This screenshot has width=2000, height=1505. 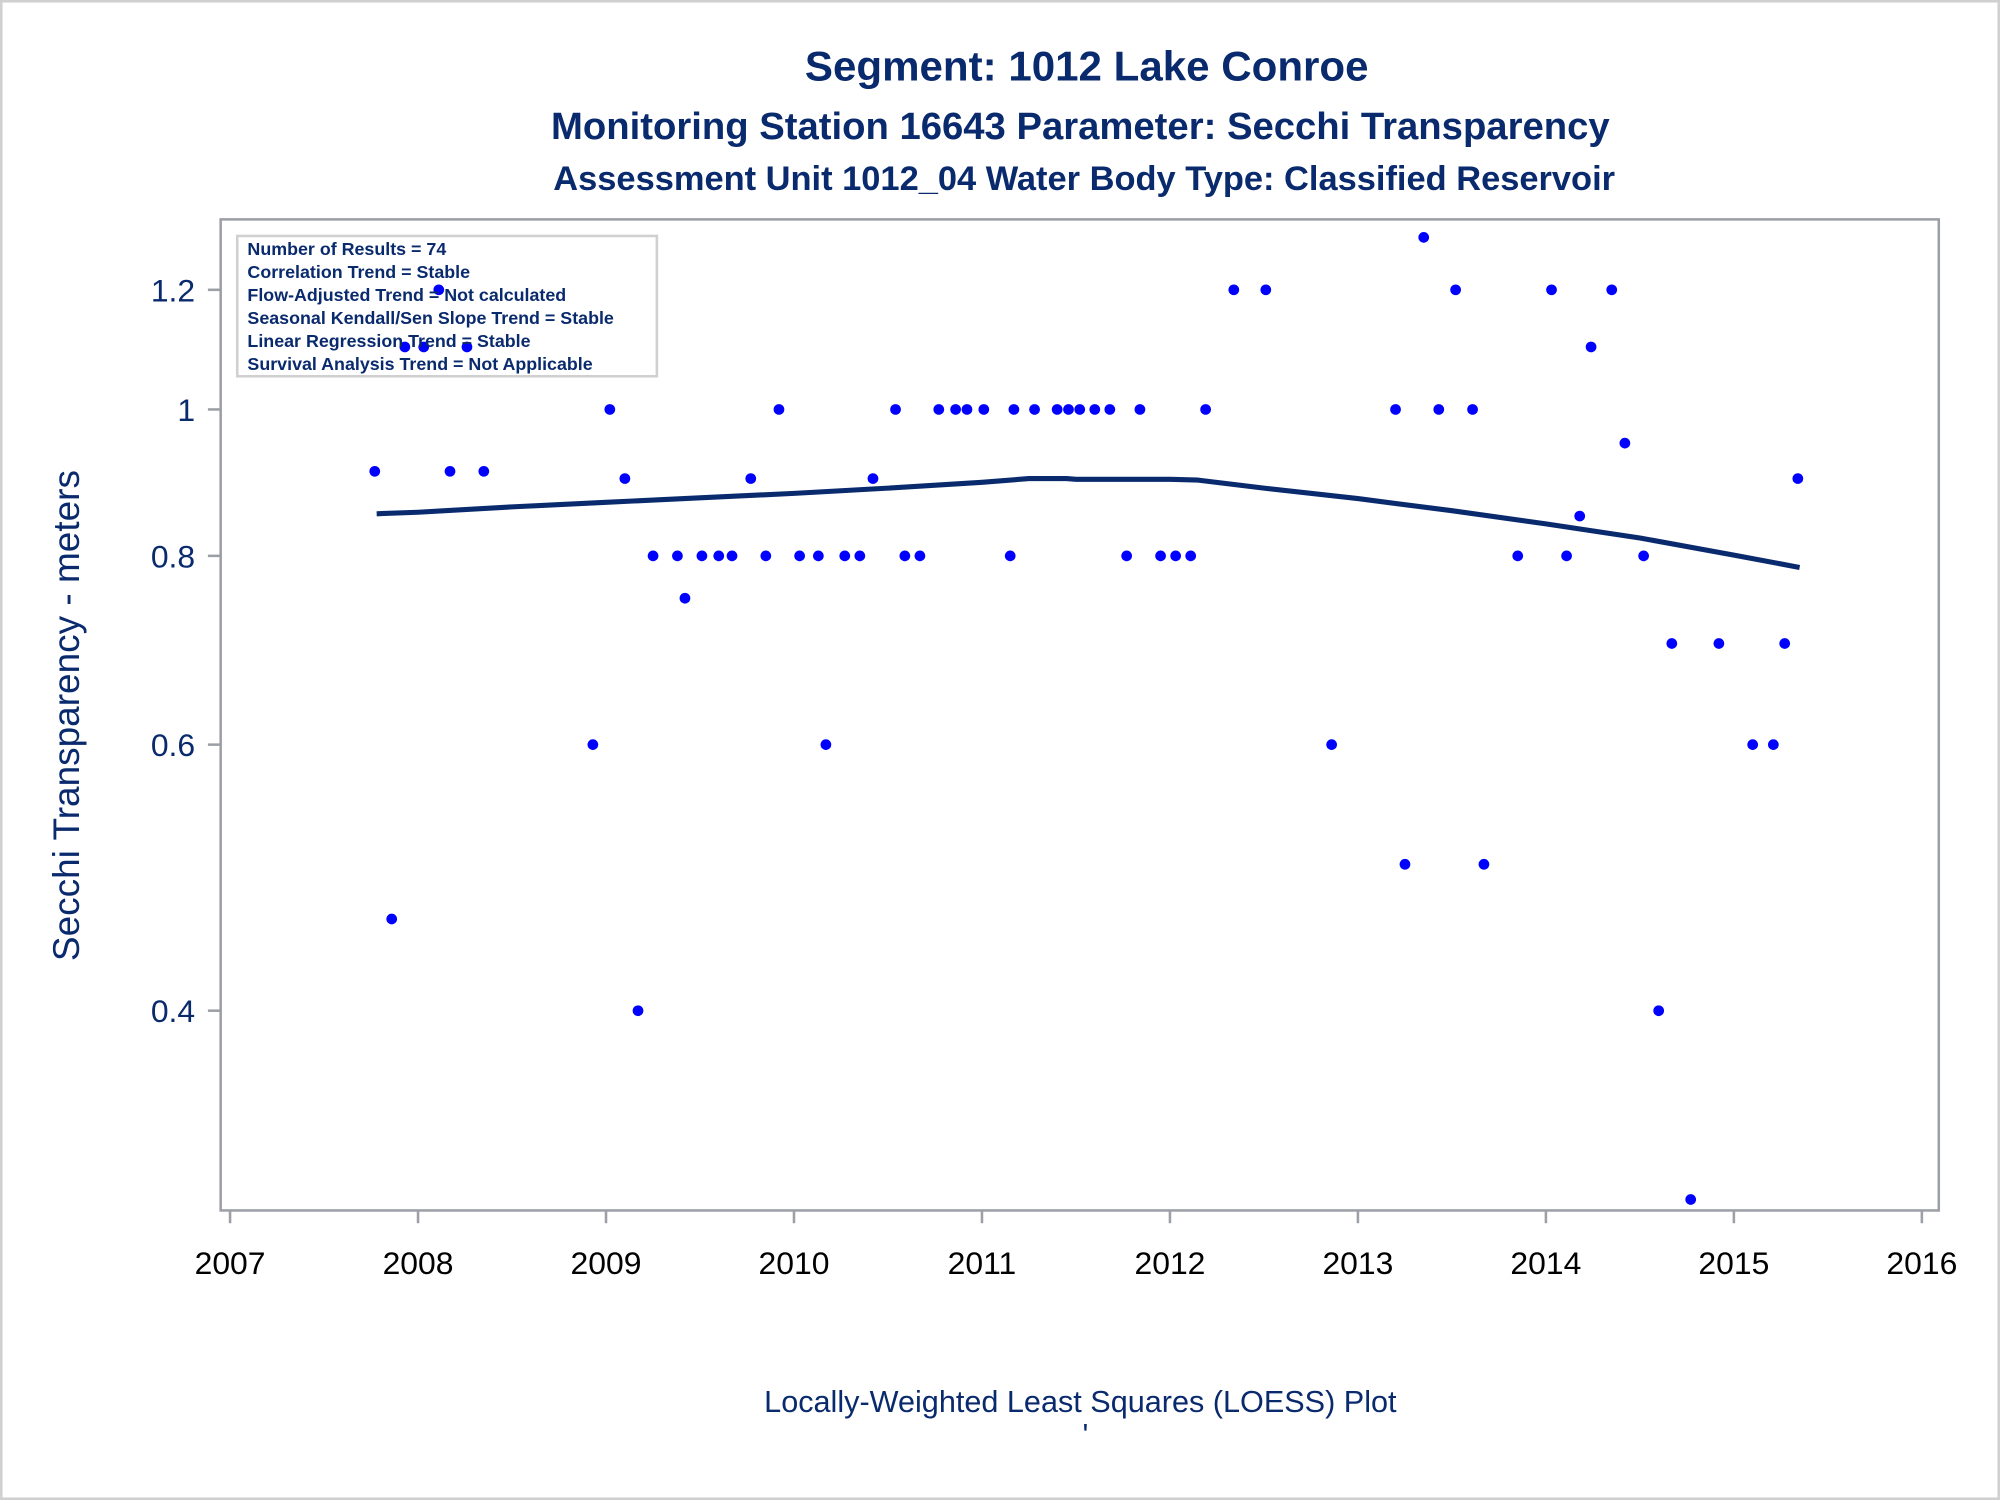 I want to click on x-tick-label: 2016, so click(x=1921, y=1263).